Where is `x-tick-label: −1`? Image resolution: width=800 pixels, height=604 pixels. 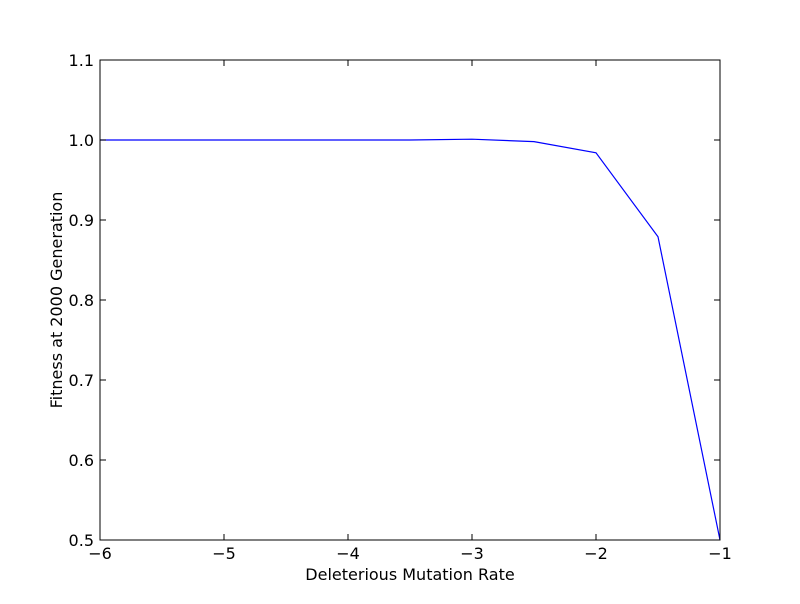
x-tick-label: −1 is located at coordinates (720, 553).